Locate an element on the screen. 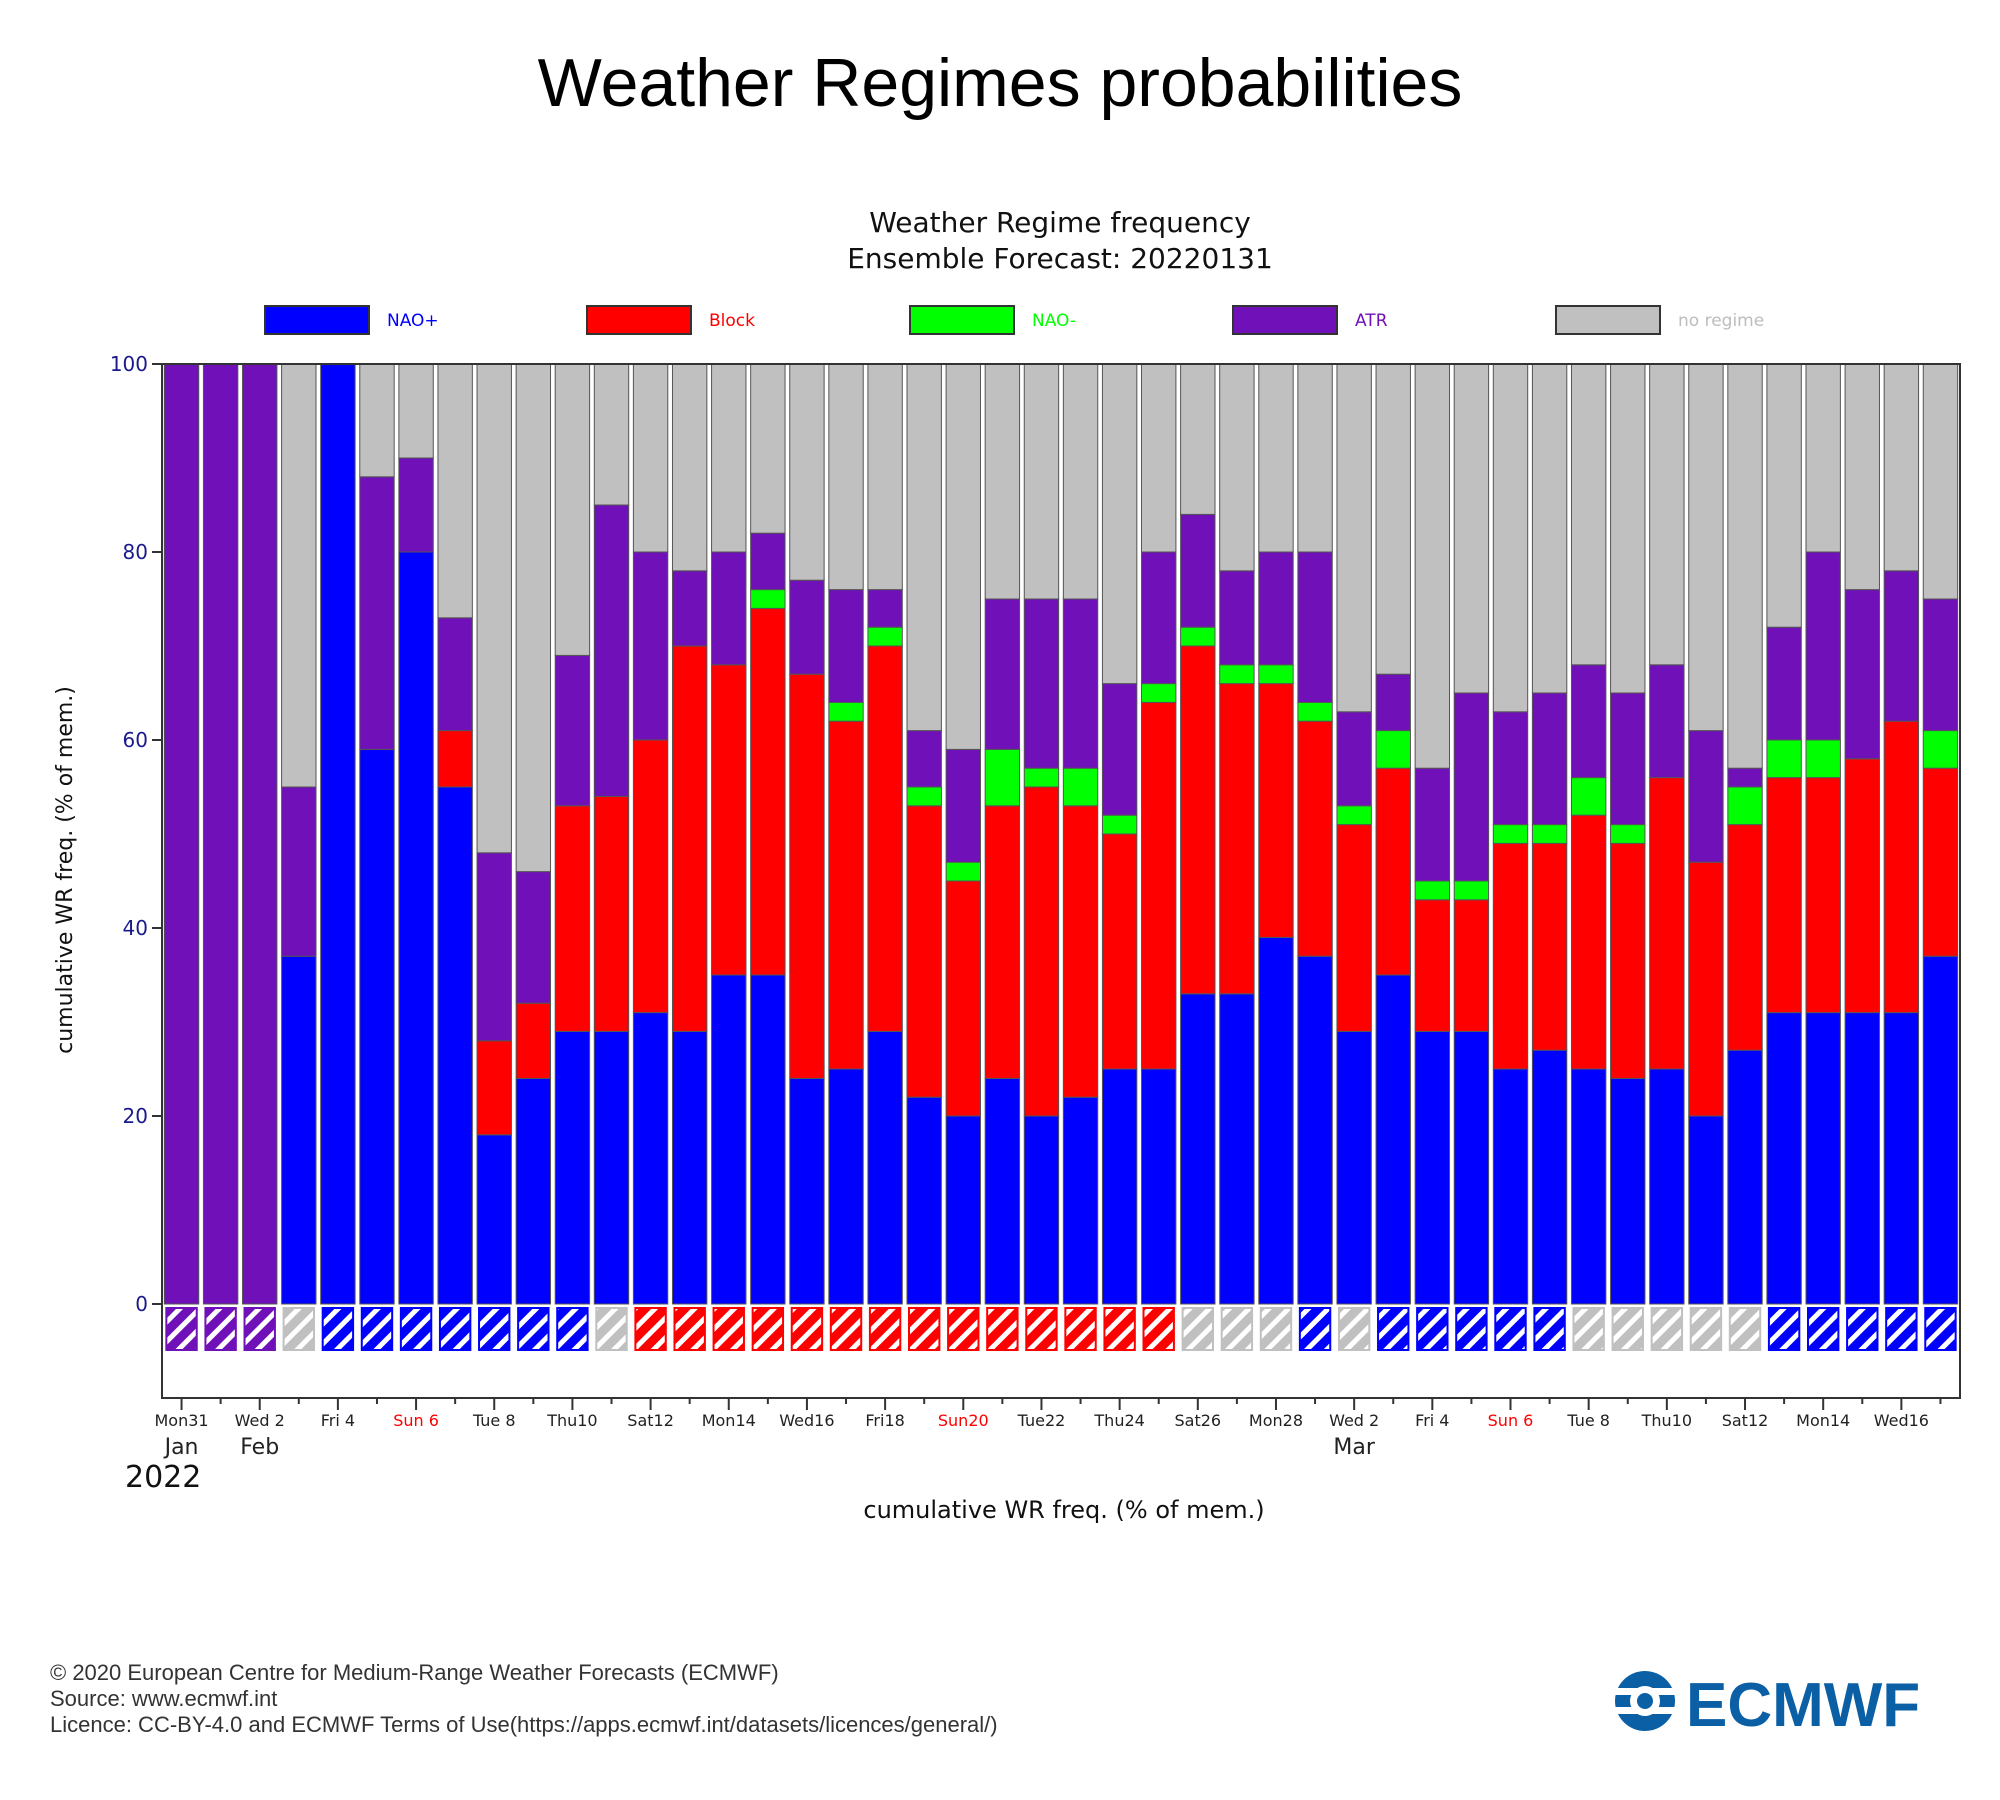 This screenshot has height=1800, width=2000. y-axis-label: cumulative WR freq. (% of mem.) is located at coordinates (65, 870).